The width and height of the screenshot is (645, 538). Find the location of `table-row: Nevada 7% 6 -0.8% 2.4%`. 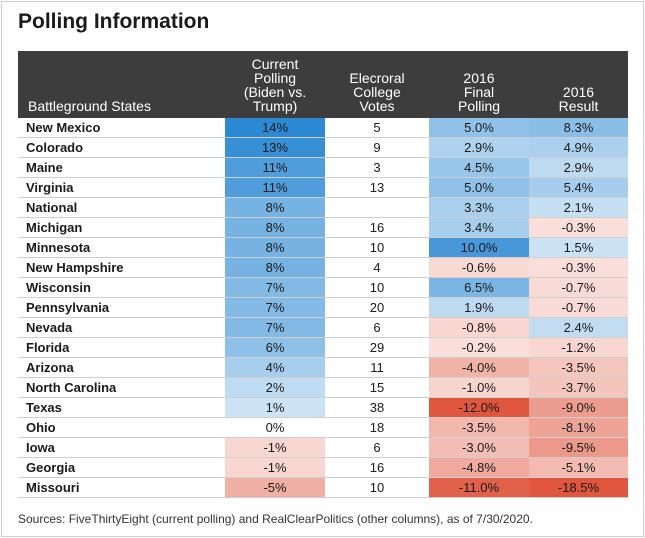

table-row: Nevada 7% 6 -0.8% 2.4% is located at coordinates (323, 328).